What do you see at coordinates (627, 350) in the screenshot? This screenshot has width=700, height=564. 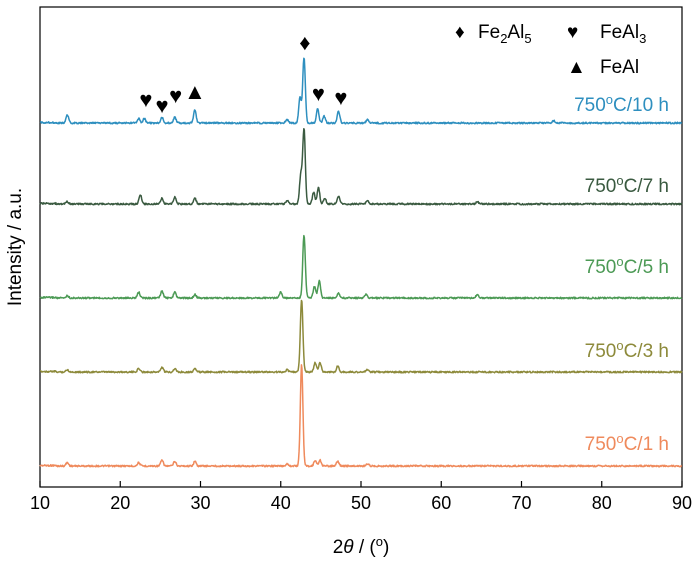 I see `series-label-2: 750oC/3 h` at bounding box center [627, 350].